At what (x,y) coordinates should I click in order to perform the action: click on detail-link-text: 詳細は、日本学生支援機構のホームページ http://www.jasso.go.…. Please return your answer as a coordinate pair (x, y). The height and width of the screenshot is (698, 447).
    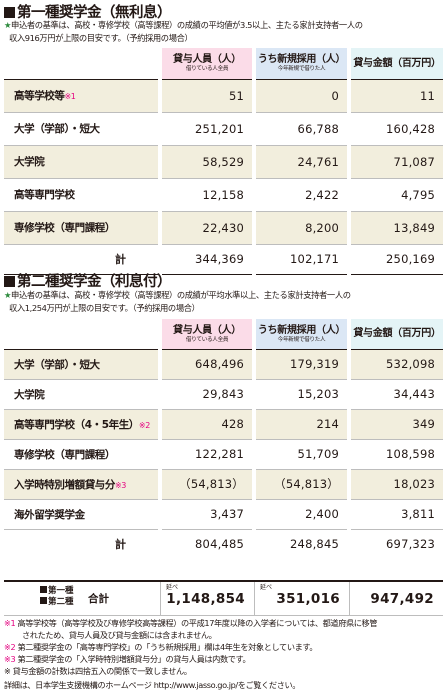
    Looking at the image, I should click on (152, 685).